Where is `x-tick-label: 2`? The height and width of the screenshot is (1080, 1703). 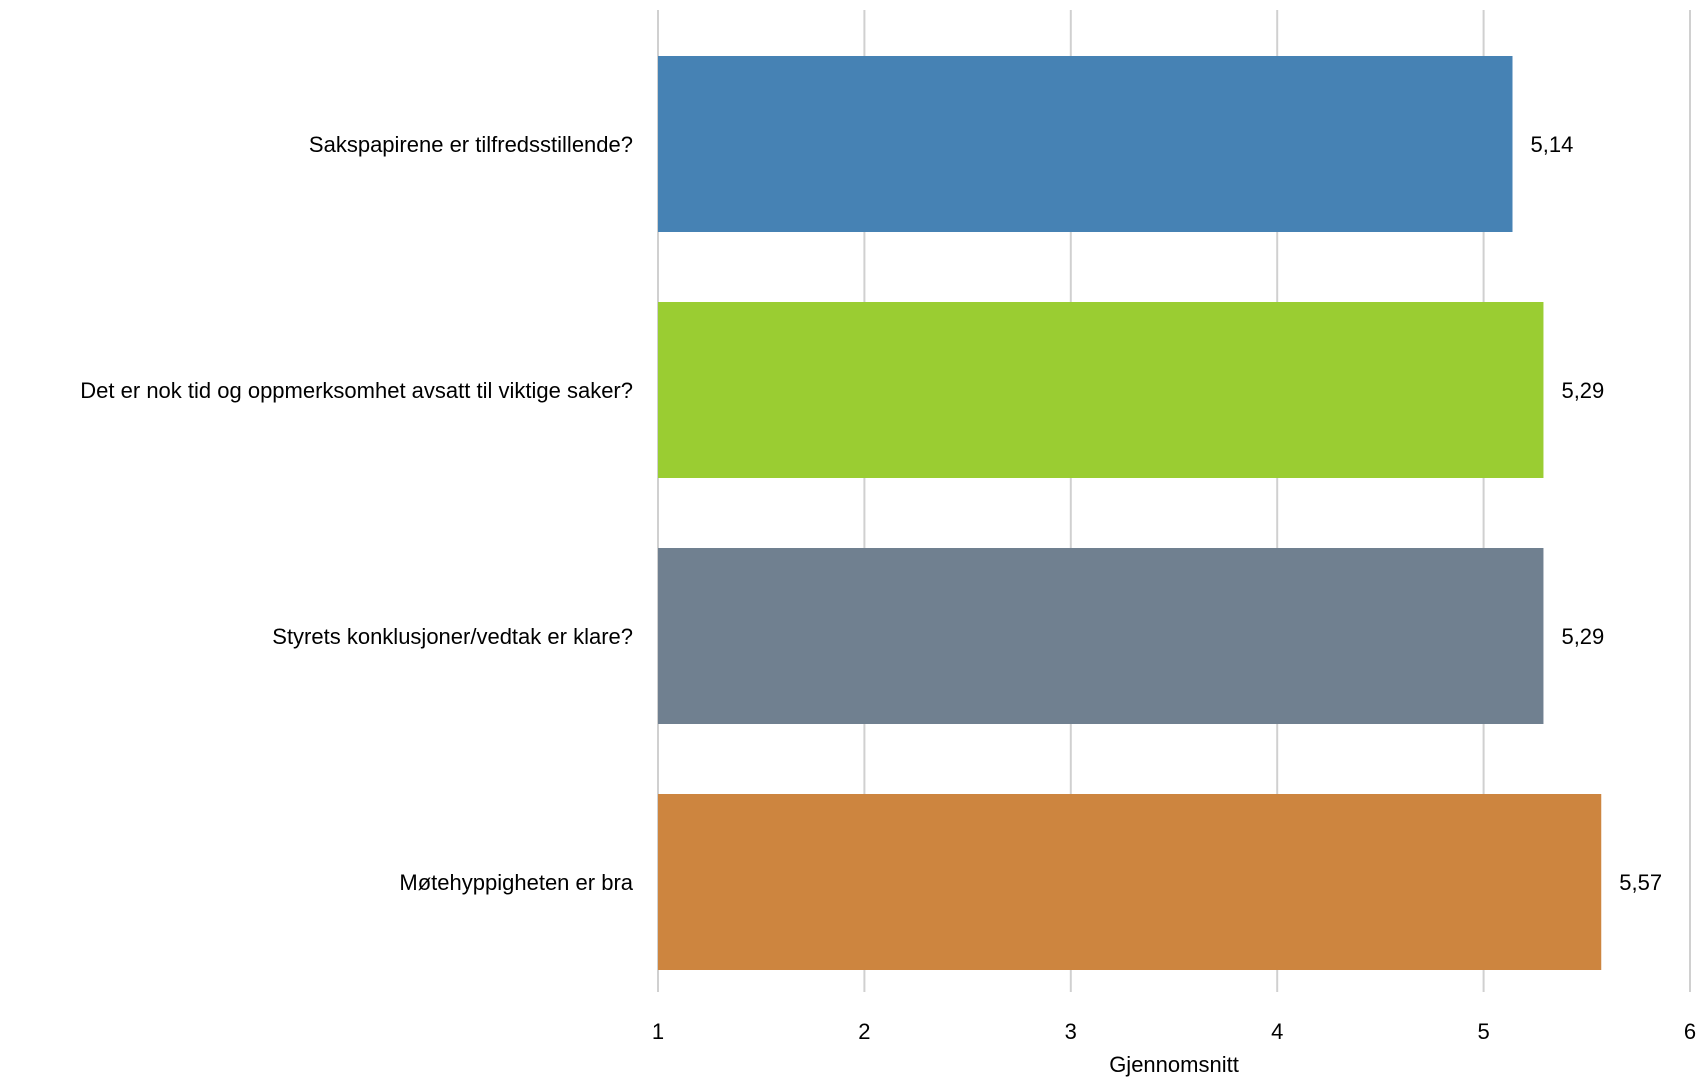
x-tick-label: 2 is located at coordinates (864, 1031).